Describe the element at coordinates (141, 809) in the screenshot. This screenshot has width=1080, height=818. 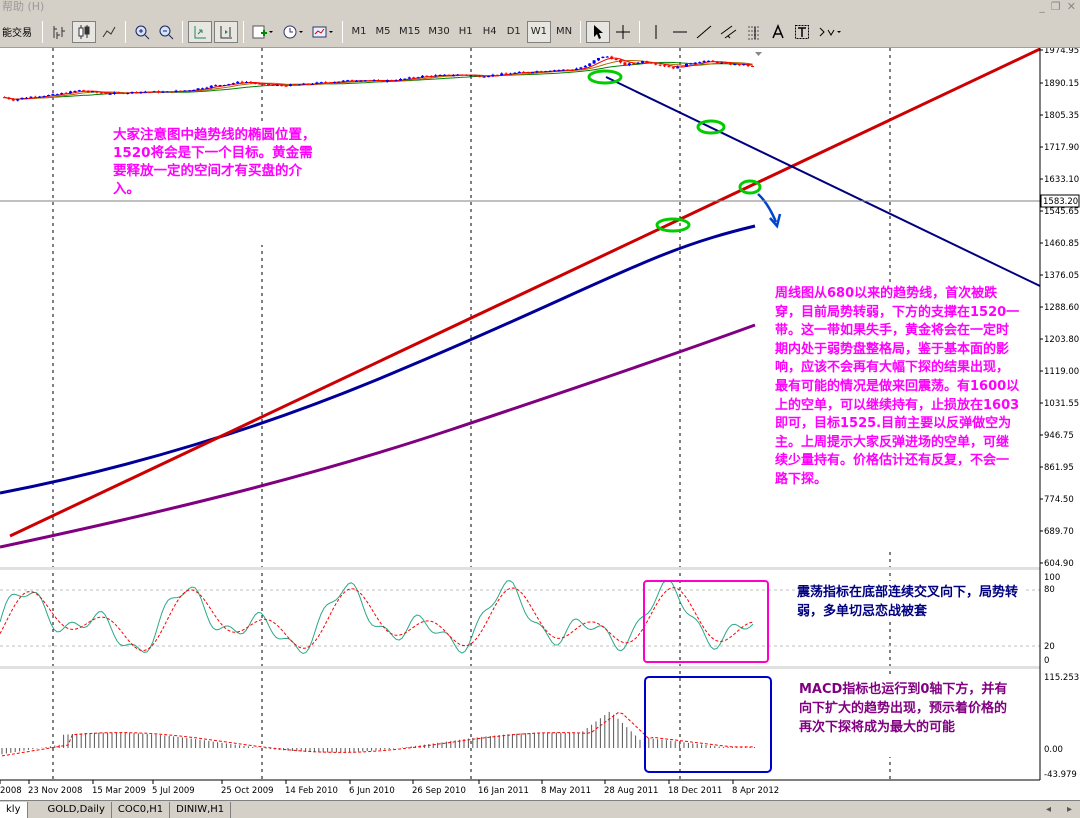
I see `chart-tab: COC0,H1` at that location.